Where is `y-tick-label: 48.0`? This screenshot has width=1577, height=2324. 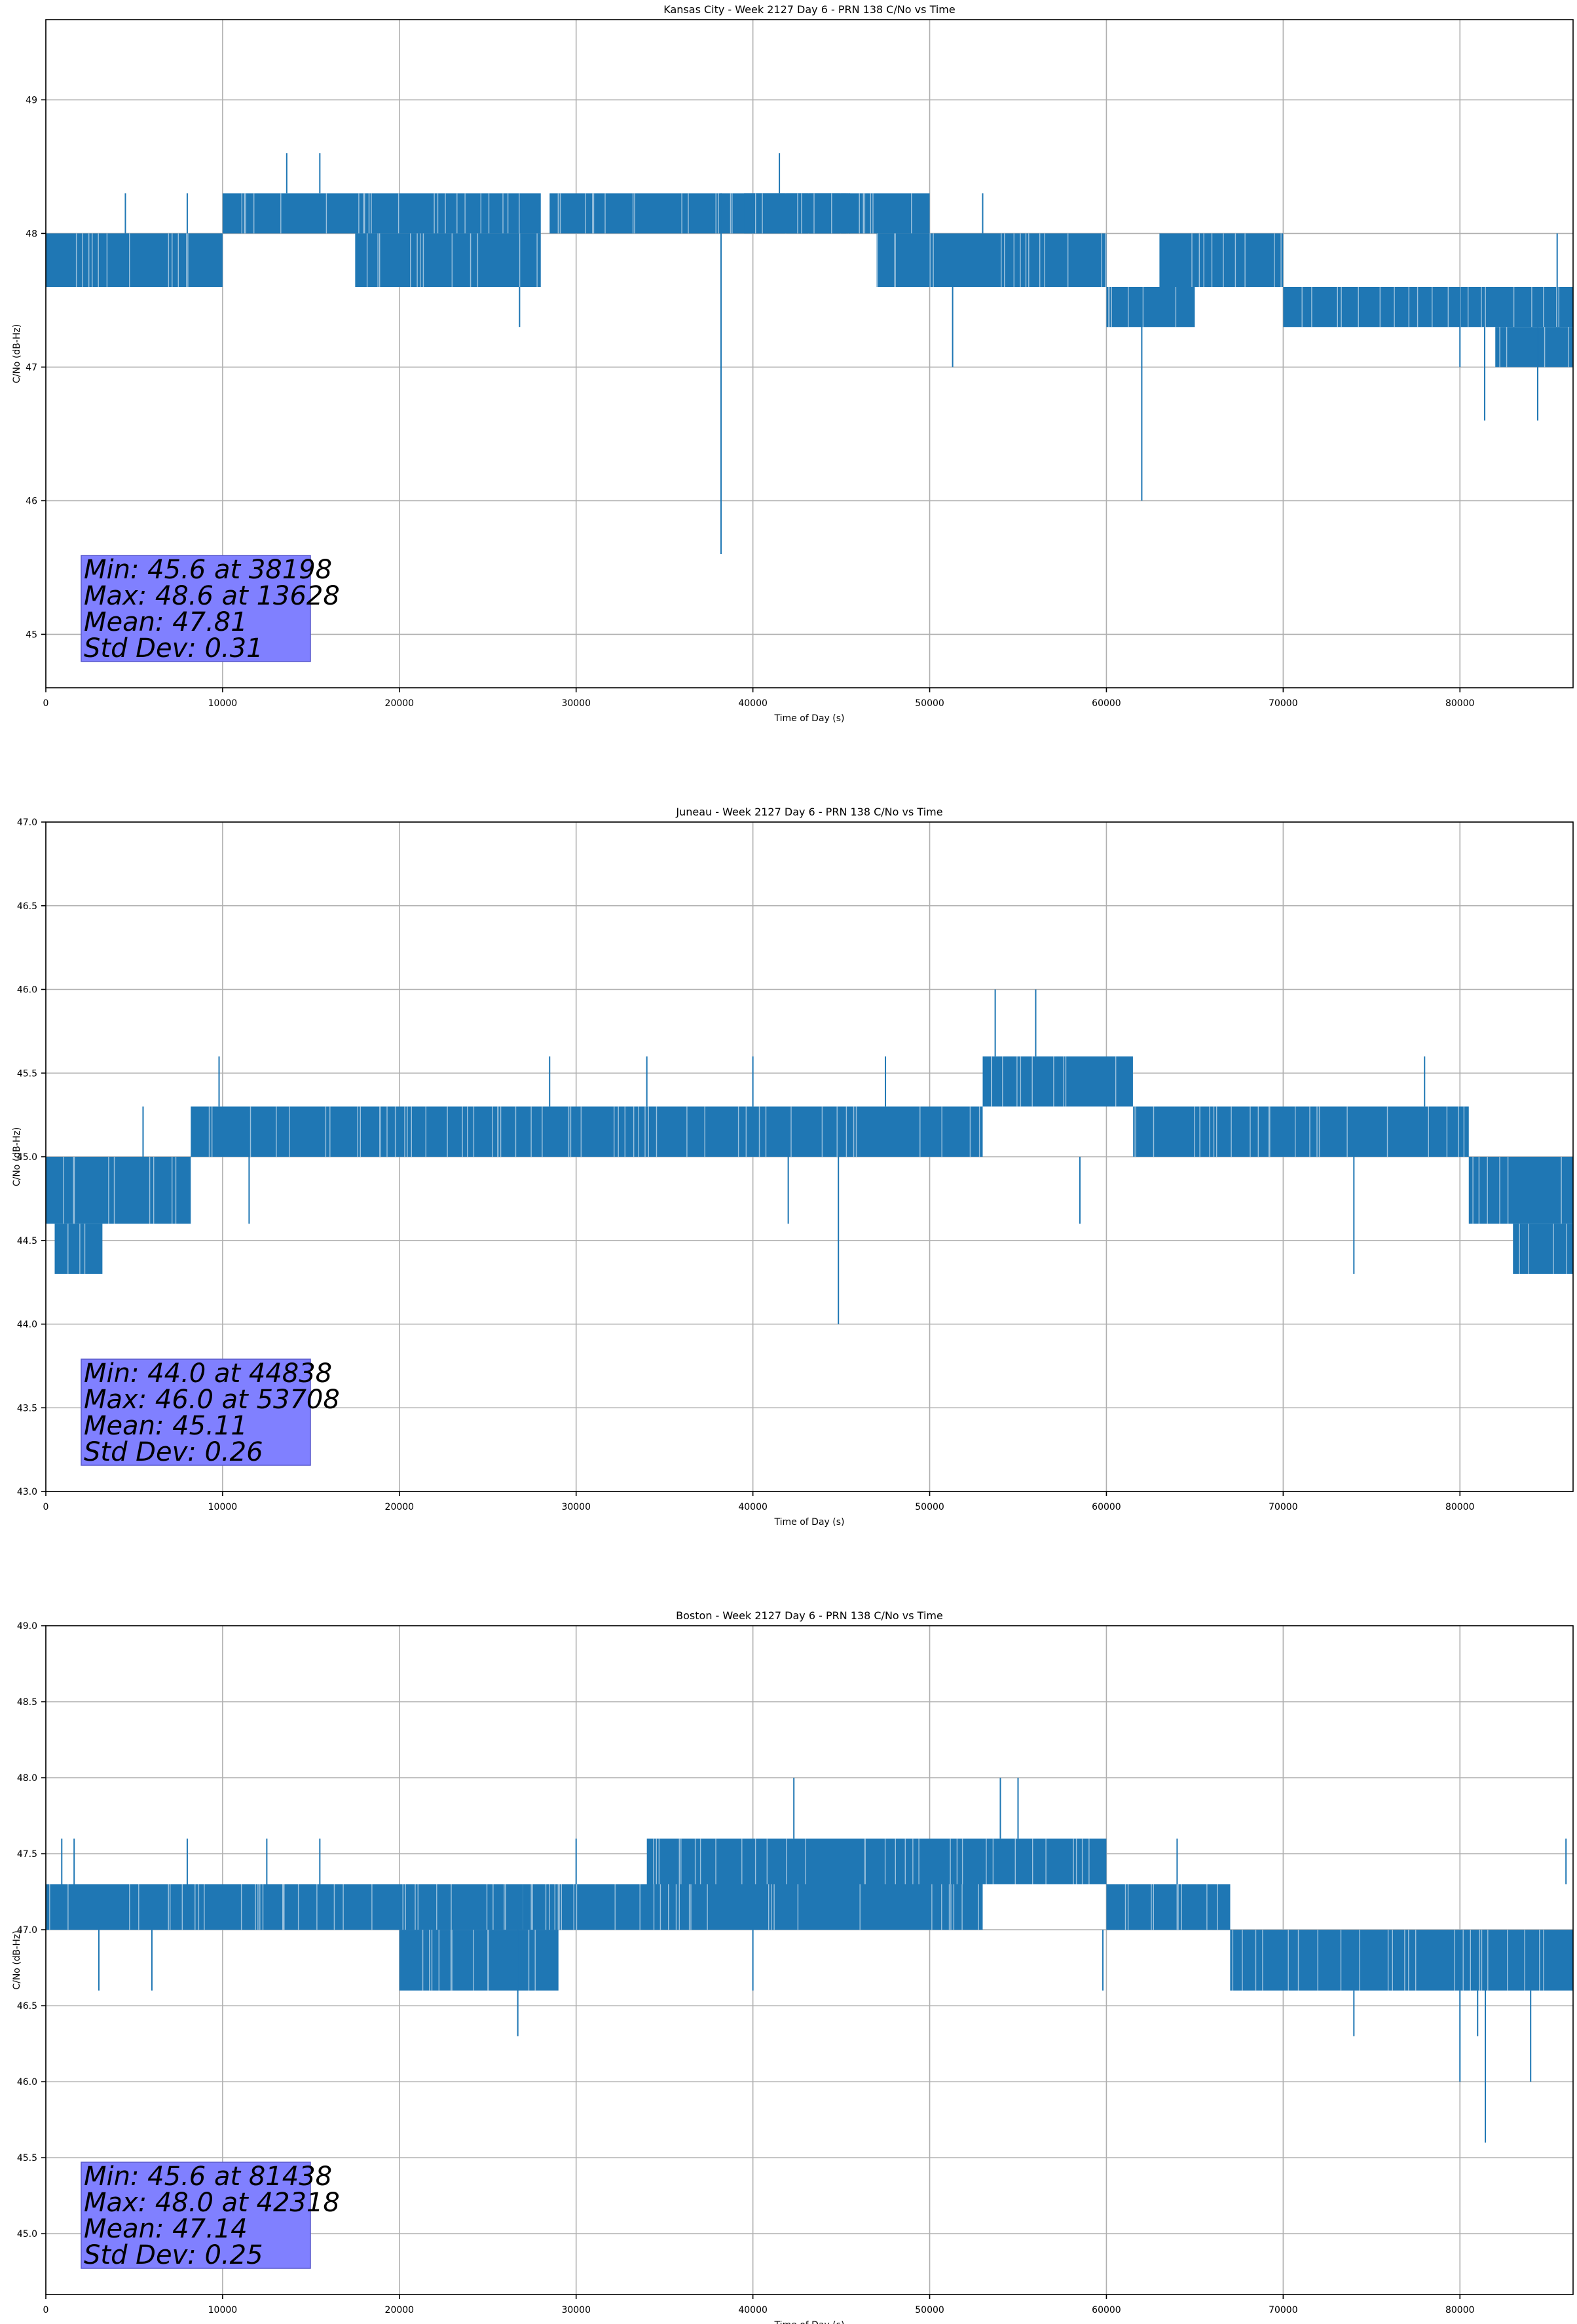
y-tick-label: 48.0 is located at coordinates (27, 1778).